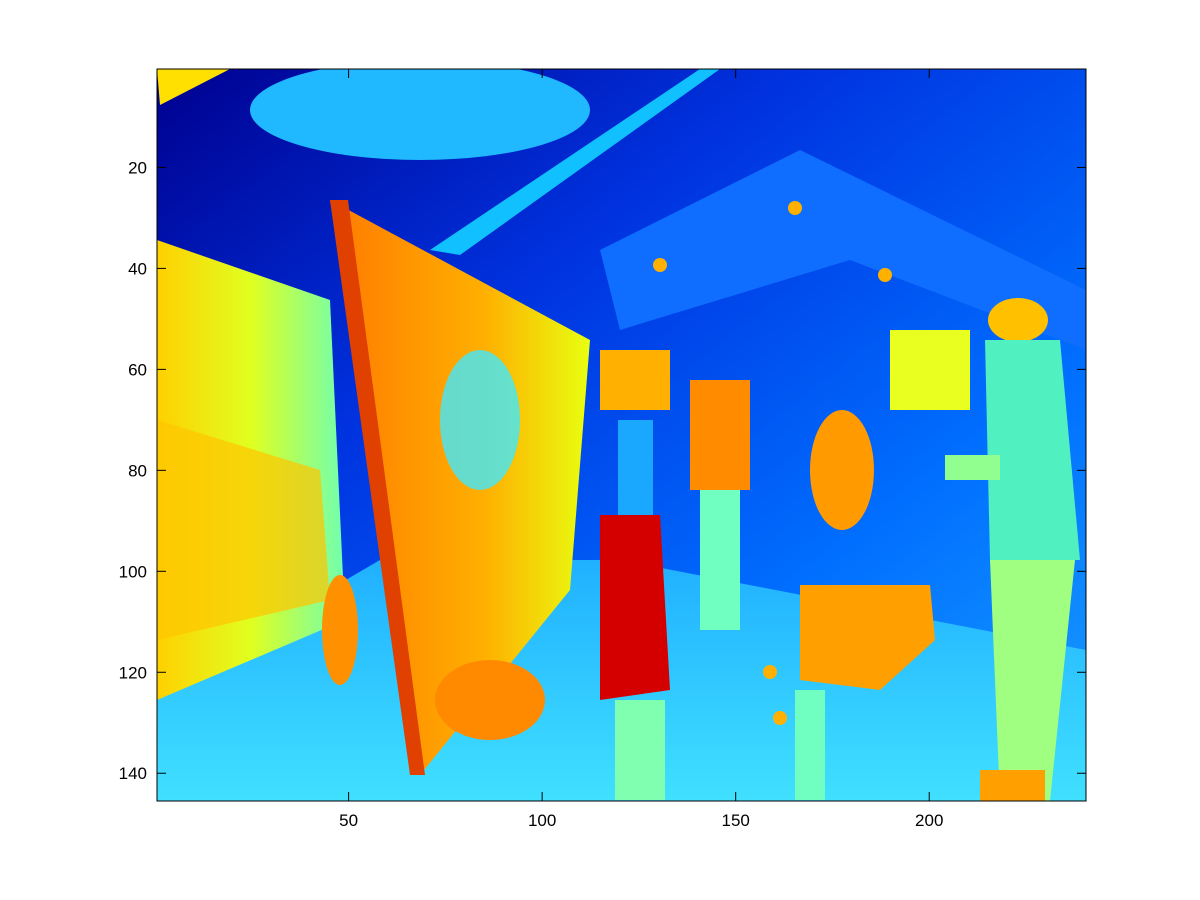  I want to click on distant-figure-a, so click(635, 380).